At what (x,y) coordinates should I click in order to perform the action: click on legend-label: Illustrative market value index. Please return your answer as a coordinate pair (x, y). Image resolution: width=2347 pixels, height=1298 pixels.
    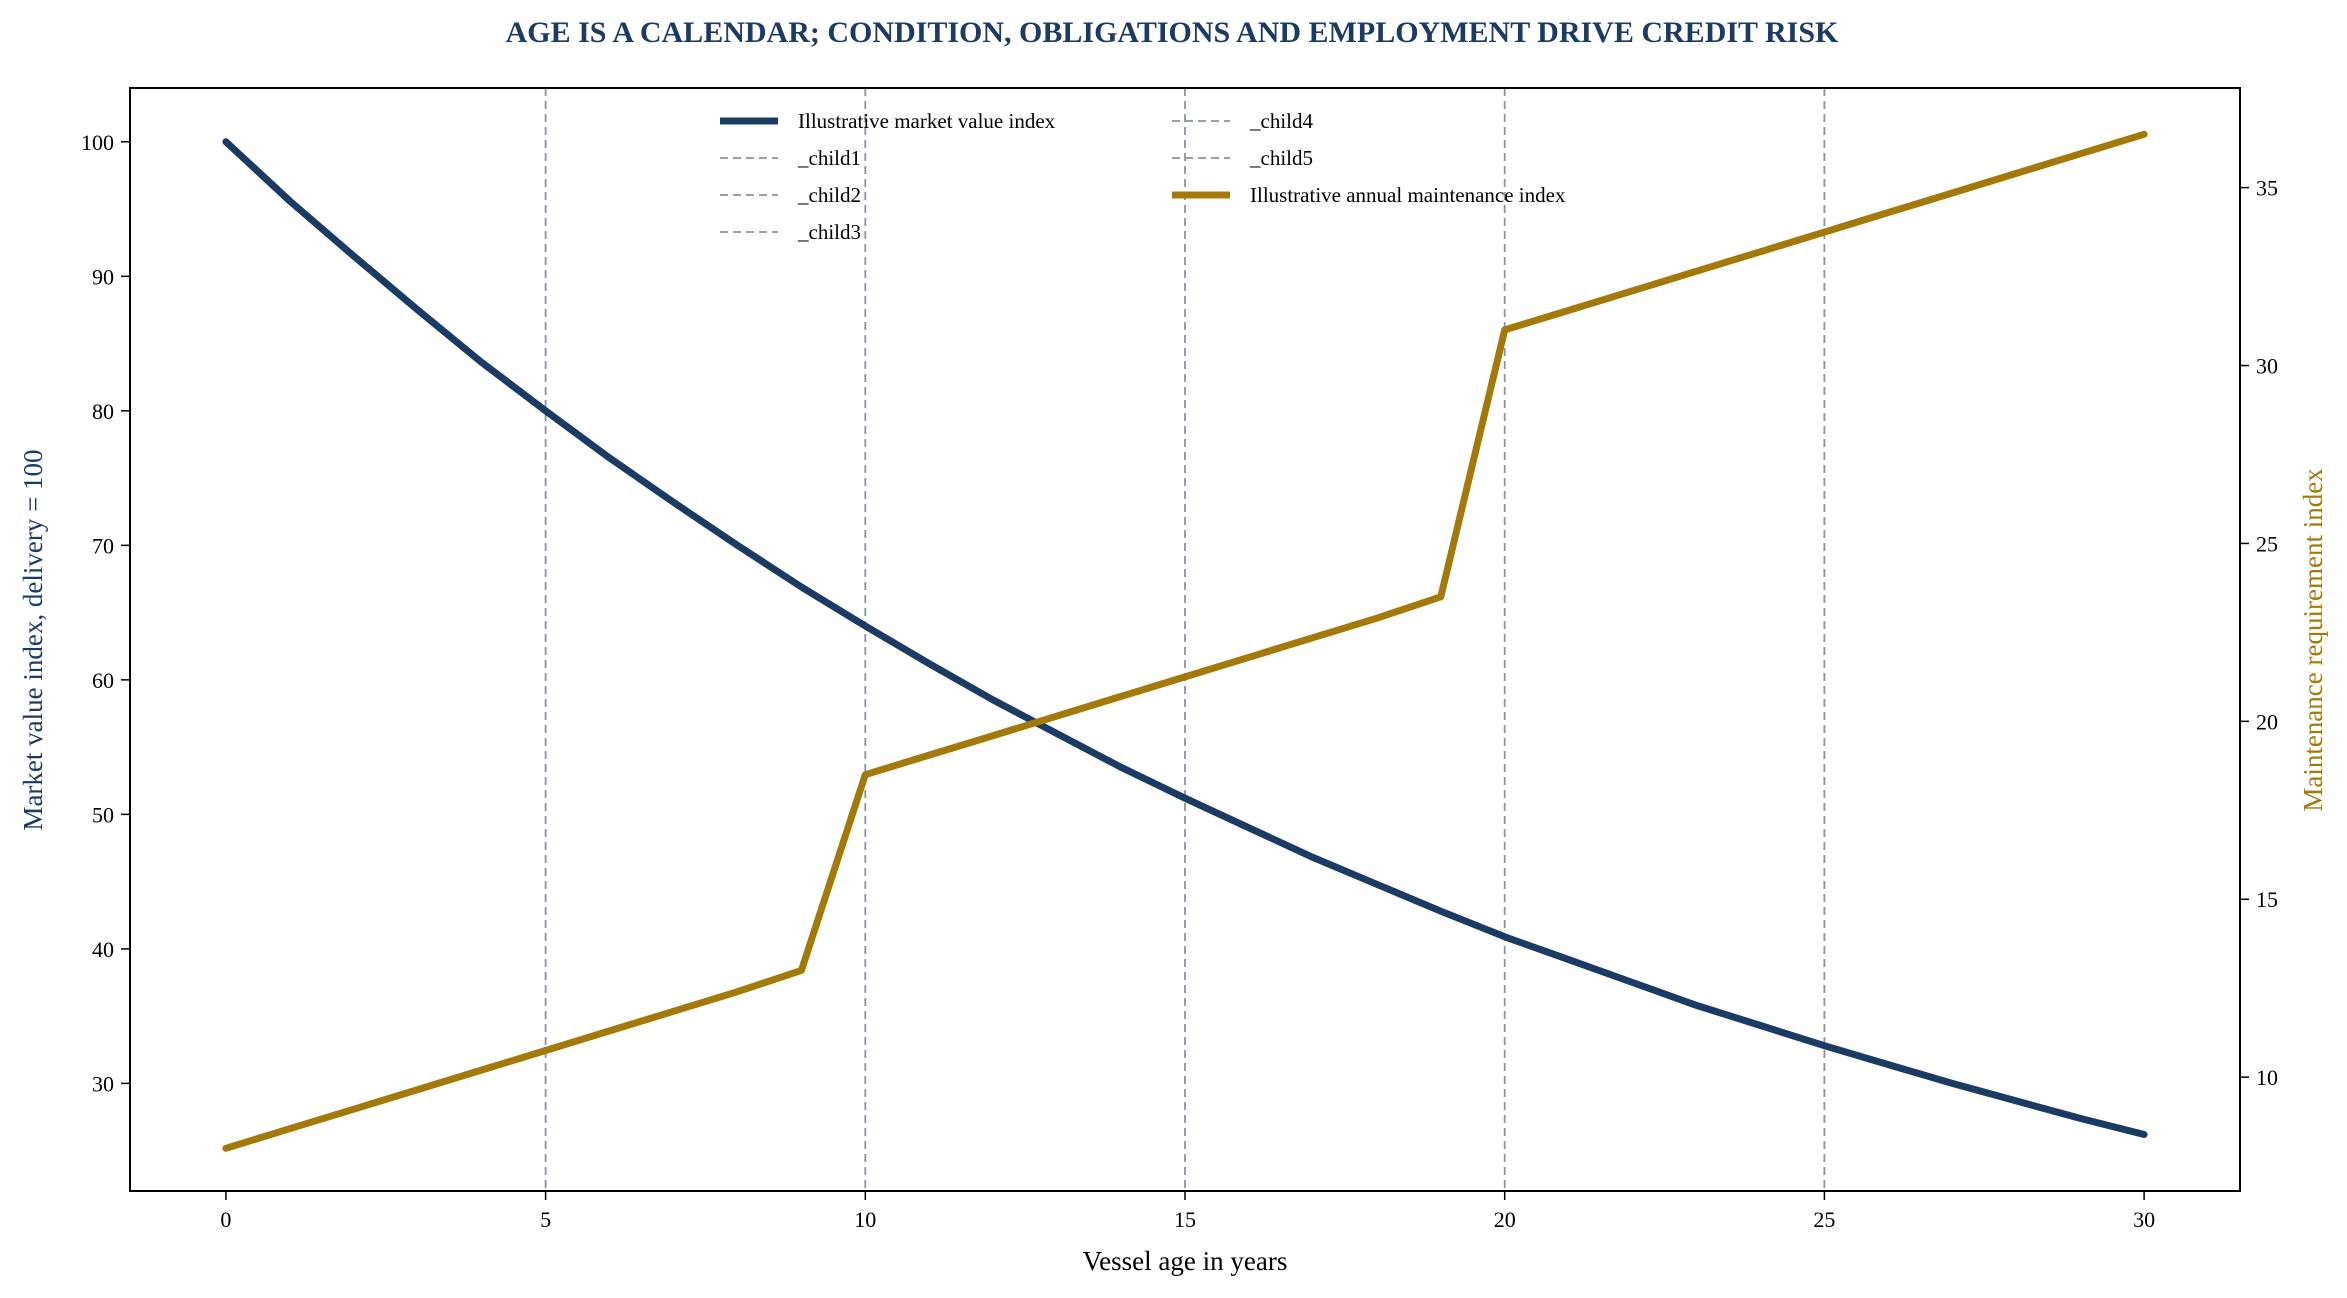
    Looking at the image, I should click on (927, 121).